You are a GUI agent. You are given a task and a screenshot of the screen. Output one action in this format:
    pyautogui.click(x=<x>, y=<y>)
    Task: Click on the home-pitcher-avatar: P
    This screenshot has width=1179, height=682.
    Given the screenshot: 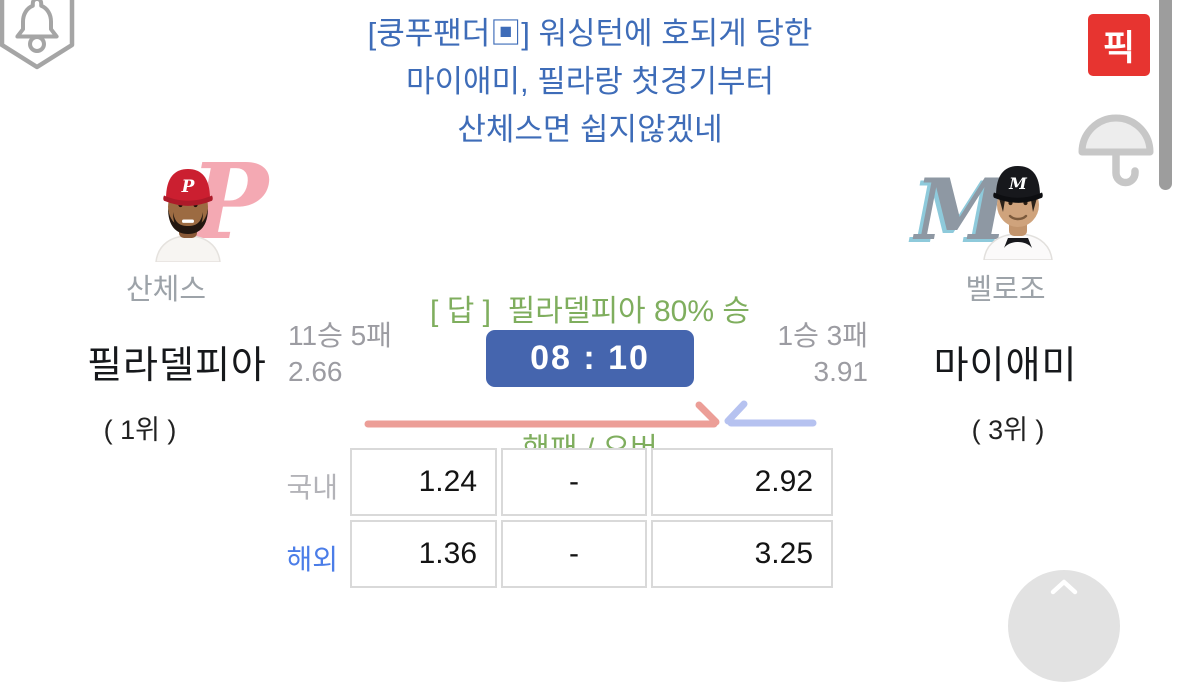 What is the action you would take?
    pyautogui.click(x=188, y=215)
    